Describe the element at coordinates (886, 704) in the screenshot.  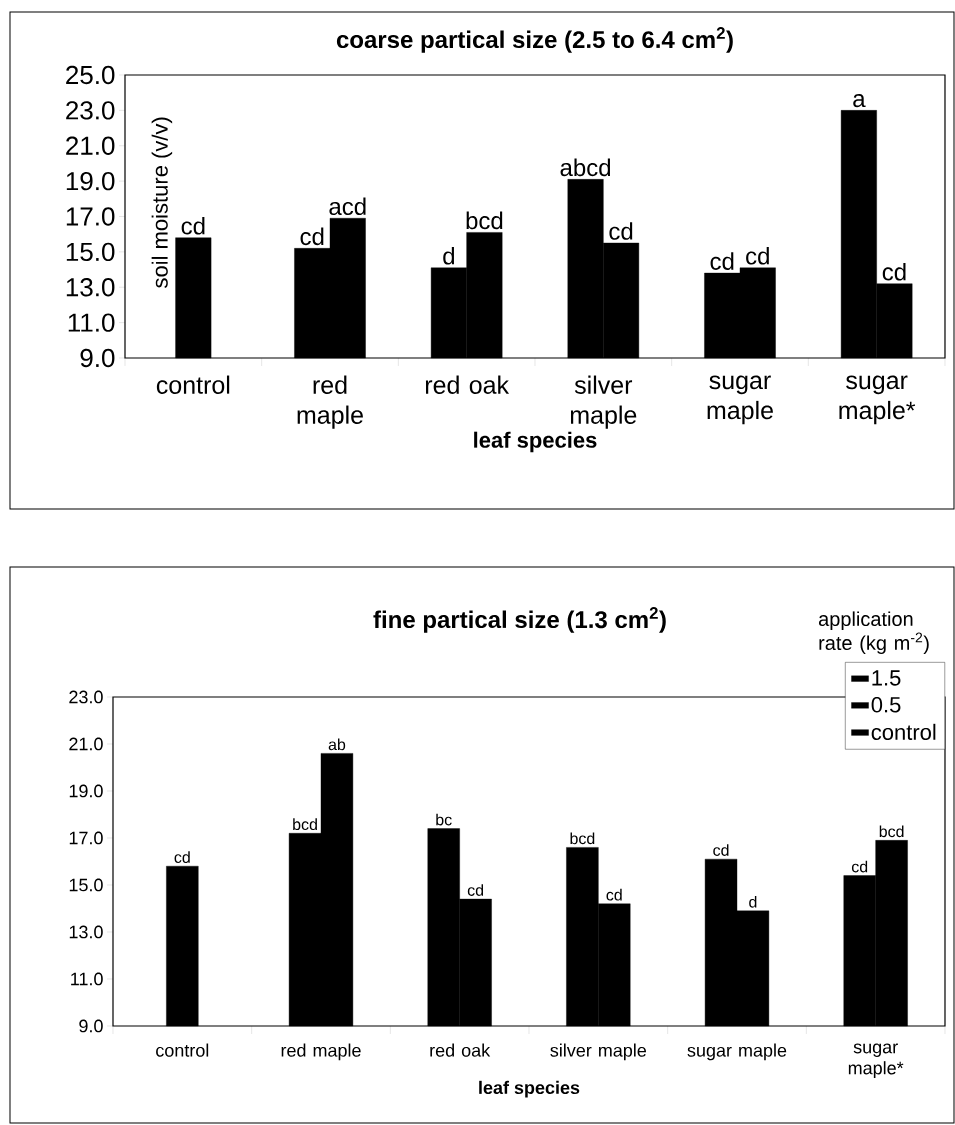
I see `legend-label: 0.5` at that location.